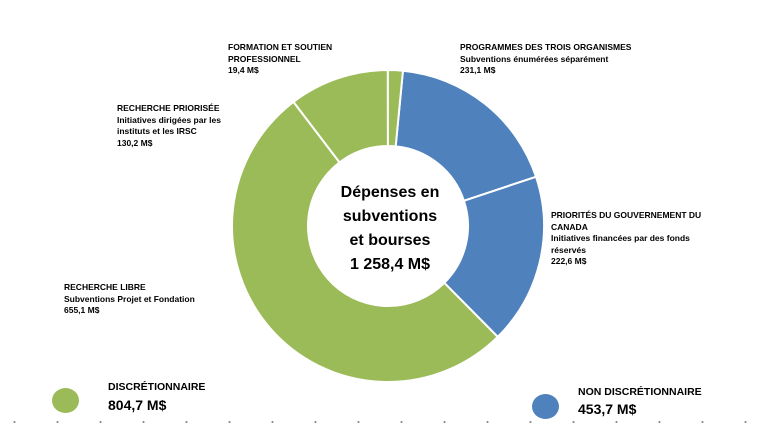 This screenshot has height=427, width=763. What do you see at coordinates (545, 406) in the screenshot?
I see `legend-non-discretionary-swatch` at bounding box center [545, 406].